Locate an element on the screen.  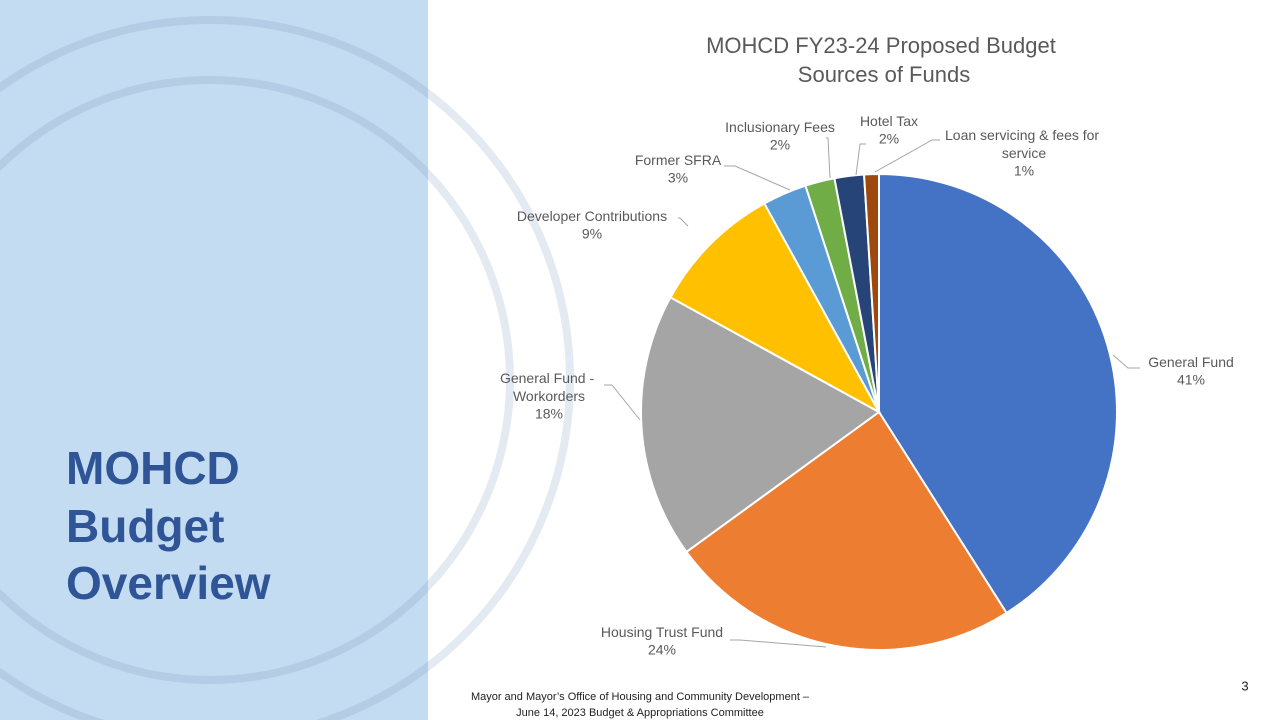
value-label: 1% is located at coordinates (1024, 171).